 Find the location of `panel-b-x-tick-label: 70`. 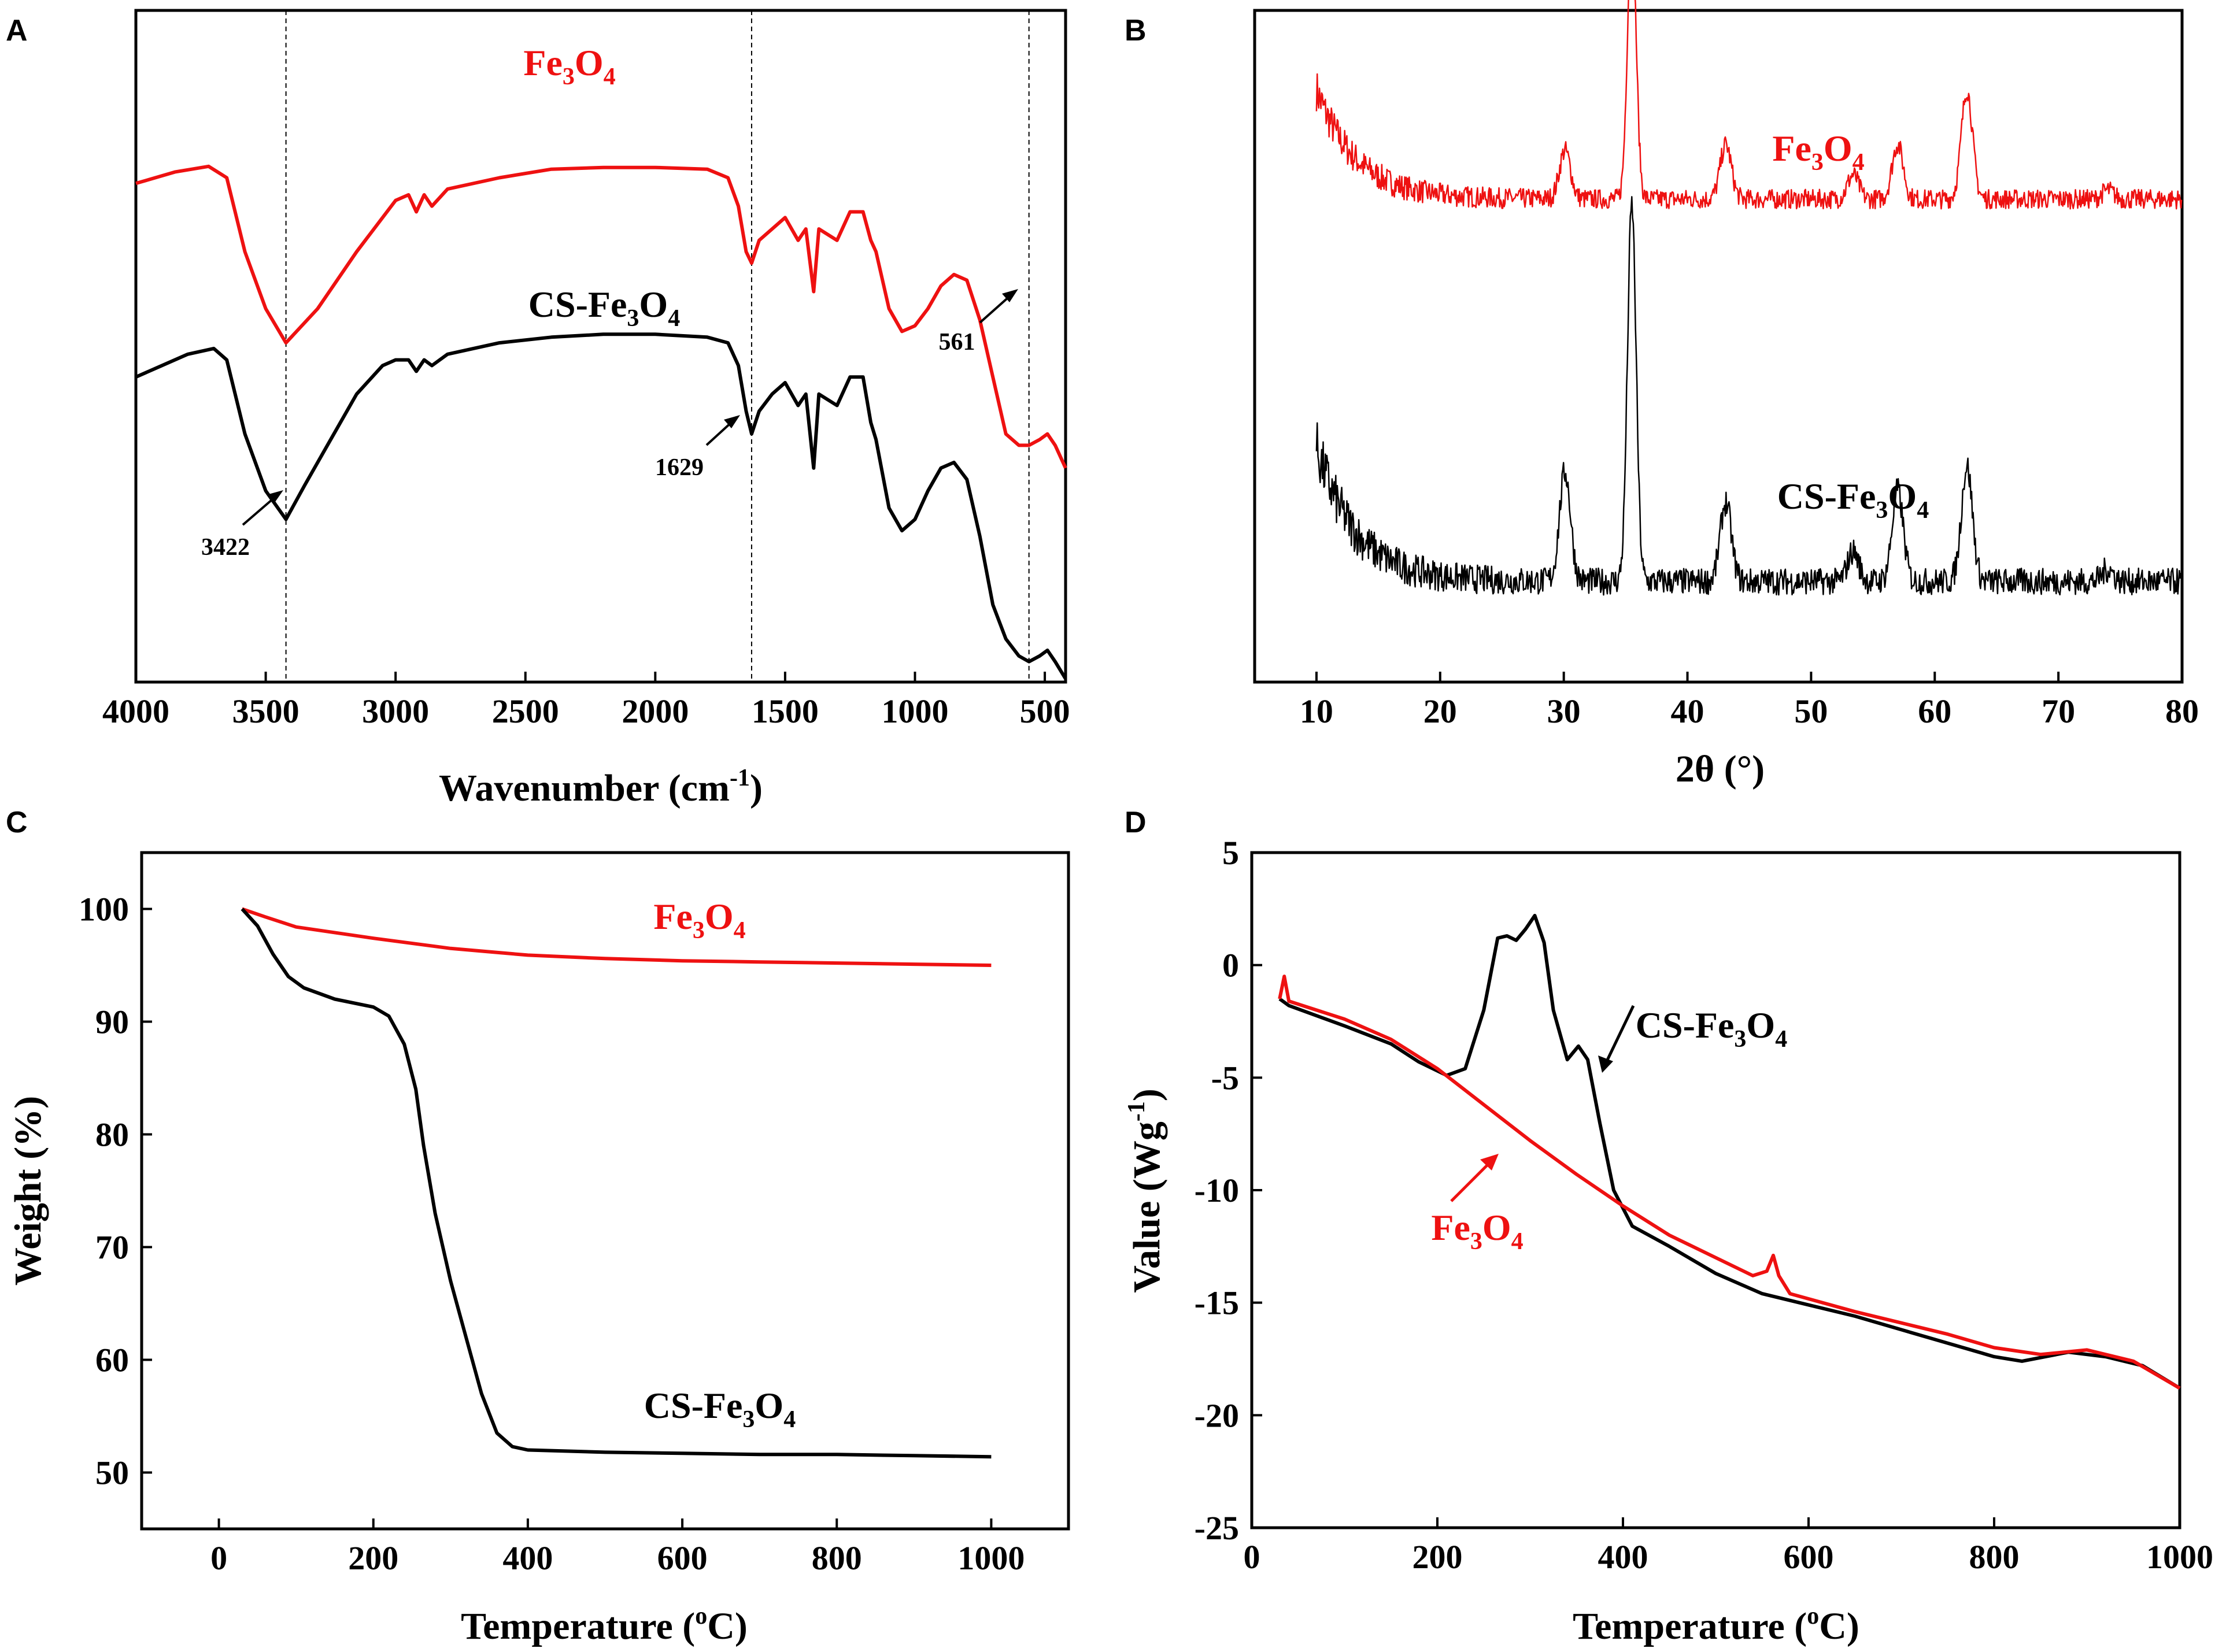

panel-b-x-tick-label: 70 is located at coordinates (2058, 711).